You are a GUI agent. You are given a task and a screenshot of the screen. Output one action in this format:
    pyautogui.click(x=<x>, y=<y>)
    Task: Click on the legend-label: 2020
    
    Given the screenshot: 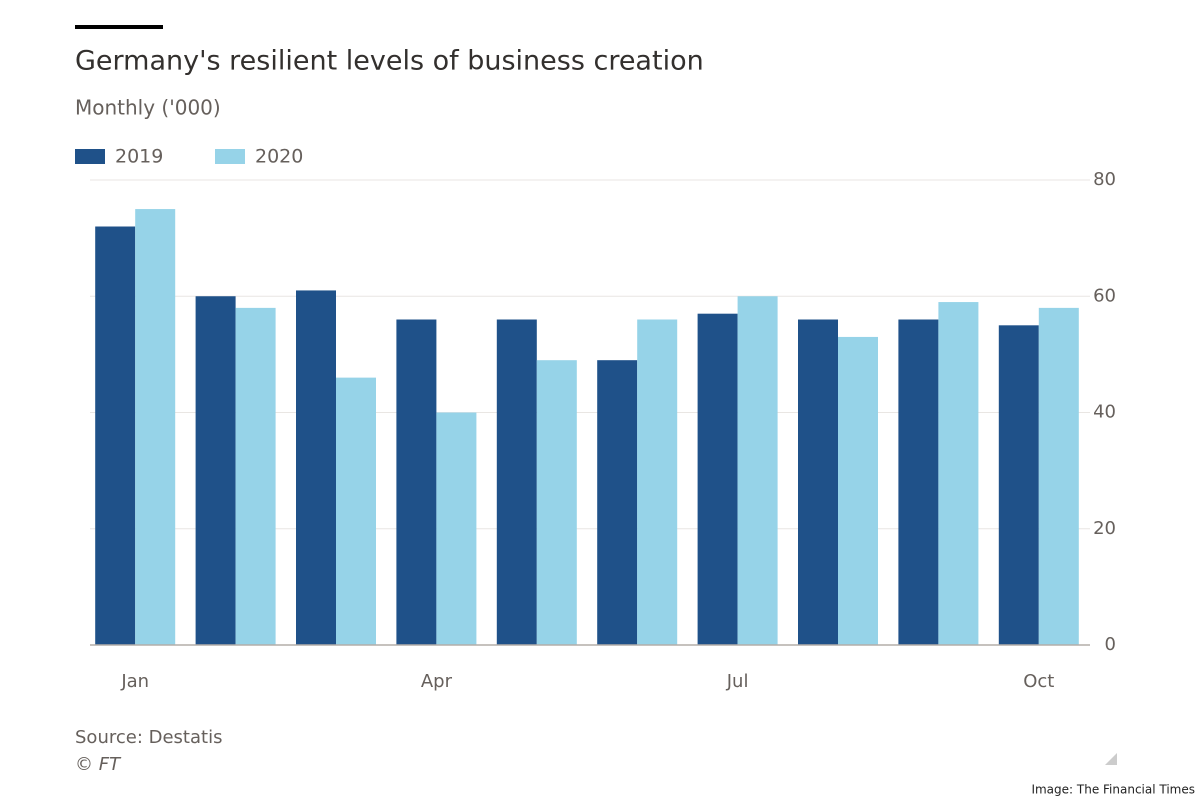 What is the action you would take?
    pyautogui.click(x=279, y=157)
    